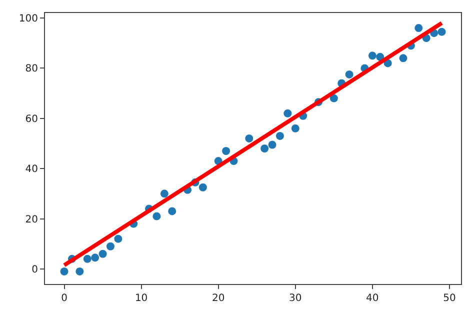 Image resolution: width=474 pixels, height=316 pixels. What do you see at coordinates (31, 170) in the screenshot?
I see `y-tick-label: 40` at bounding box center [31, 170].